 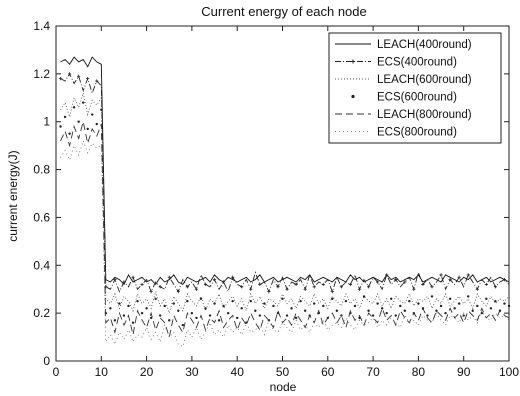 I want to click on x-tick-label: 70, so click(x=373, y=372).